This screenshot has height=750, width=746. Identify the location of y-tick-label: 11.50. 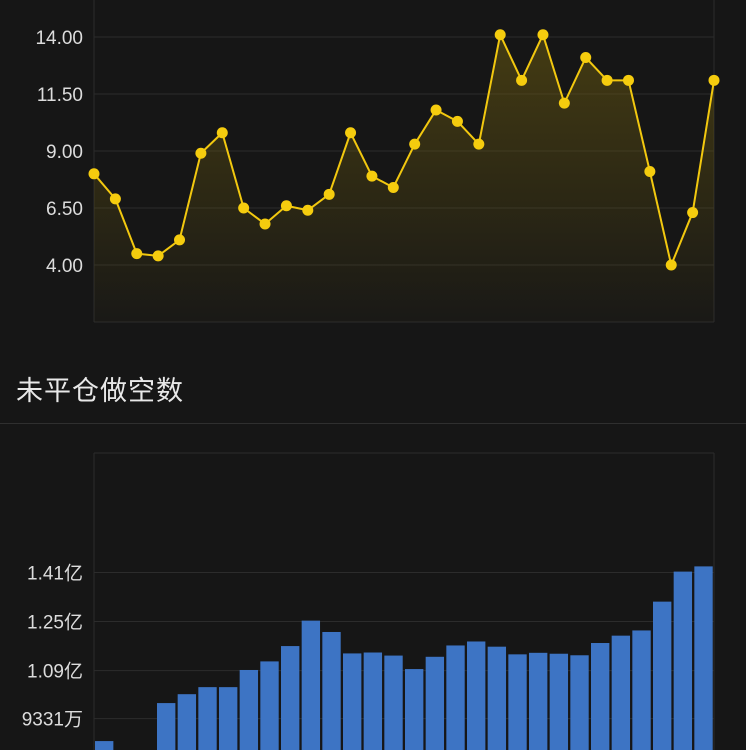
(60, 95).